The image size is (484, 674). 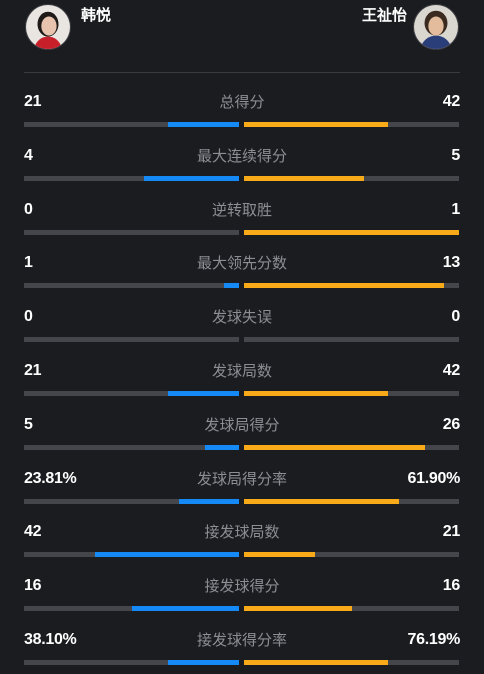 I want to click on stat-right-value: 61.90%, so click(x=434, y=478).